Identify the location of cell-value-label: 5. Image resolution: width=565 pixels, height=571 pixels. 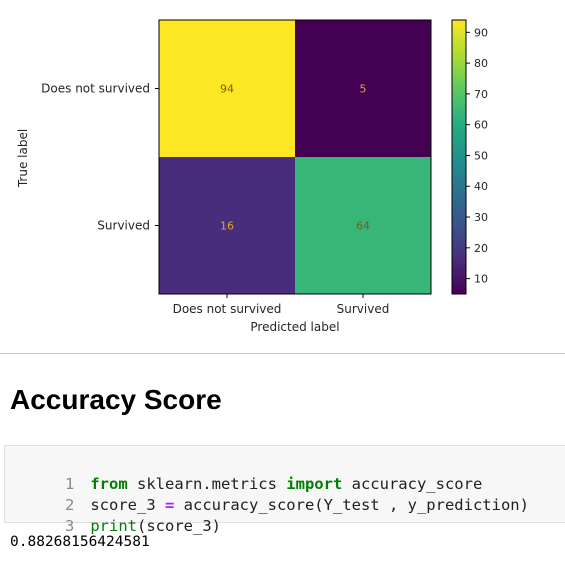
(363, 89).